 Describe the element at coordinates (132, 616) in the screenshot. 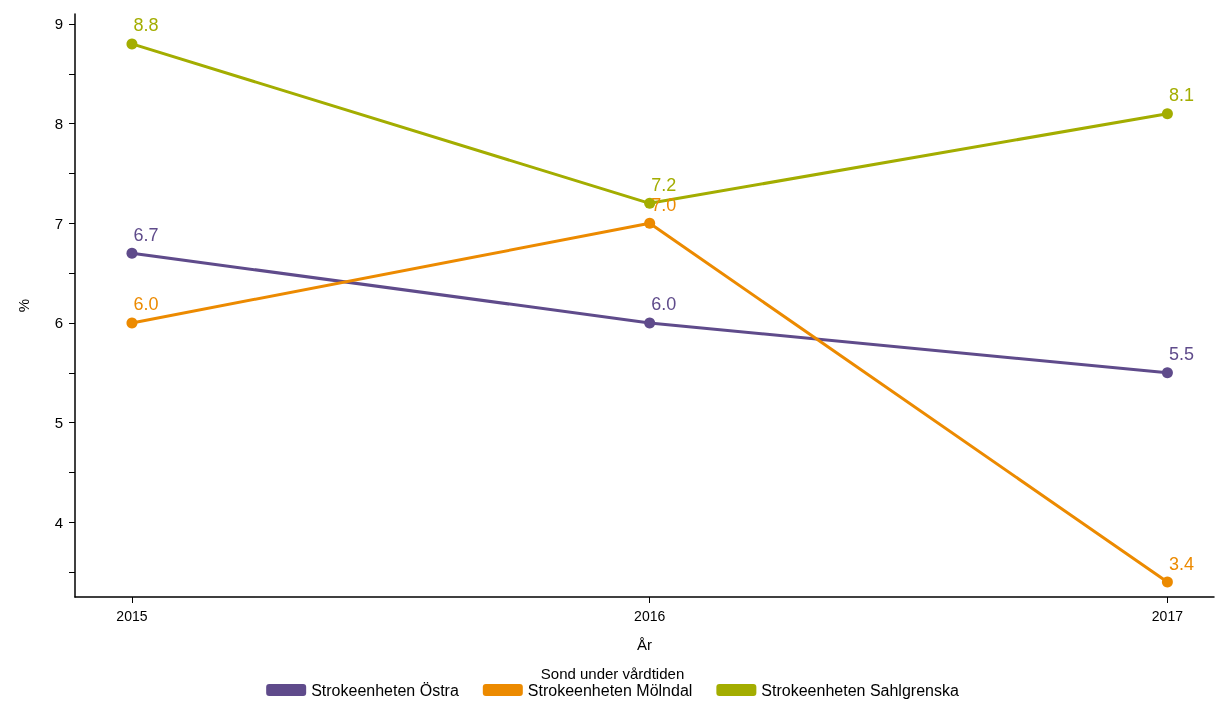

I see `x-tick-label: 2015` at that location.